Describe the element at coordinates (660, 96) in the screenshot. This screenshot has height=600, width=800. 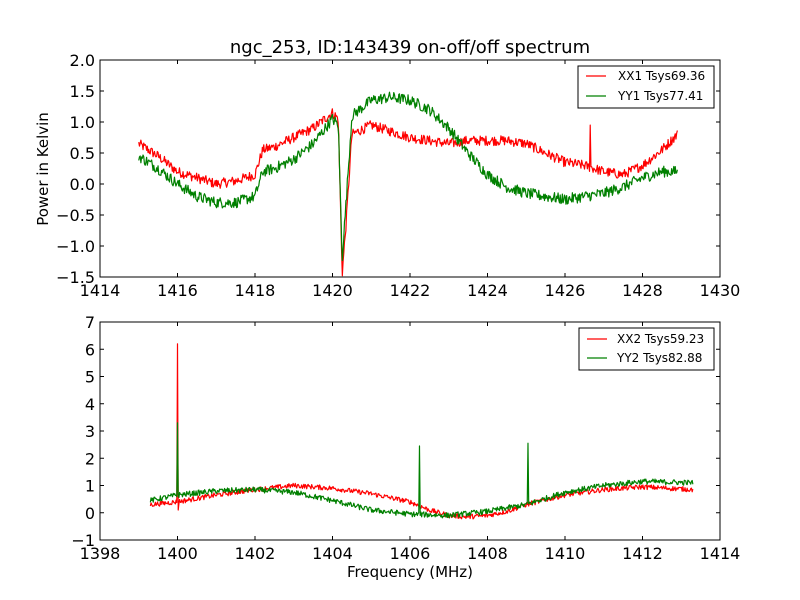
I see `legend-label-yy1: YY1 Tsys77.41` at that location.